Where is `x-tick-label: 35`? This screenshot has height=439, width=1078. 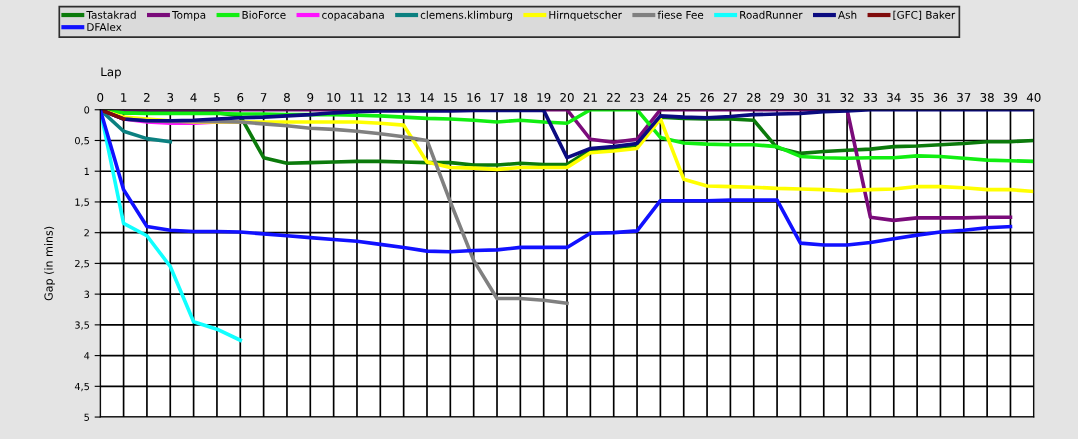
x-tick-label: 35 is located at coordinates (917, 97).